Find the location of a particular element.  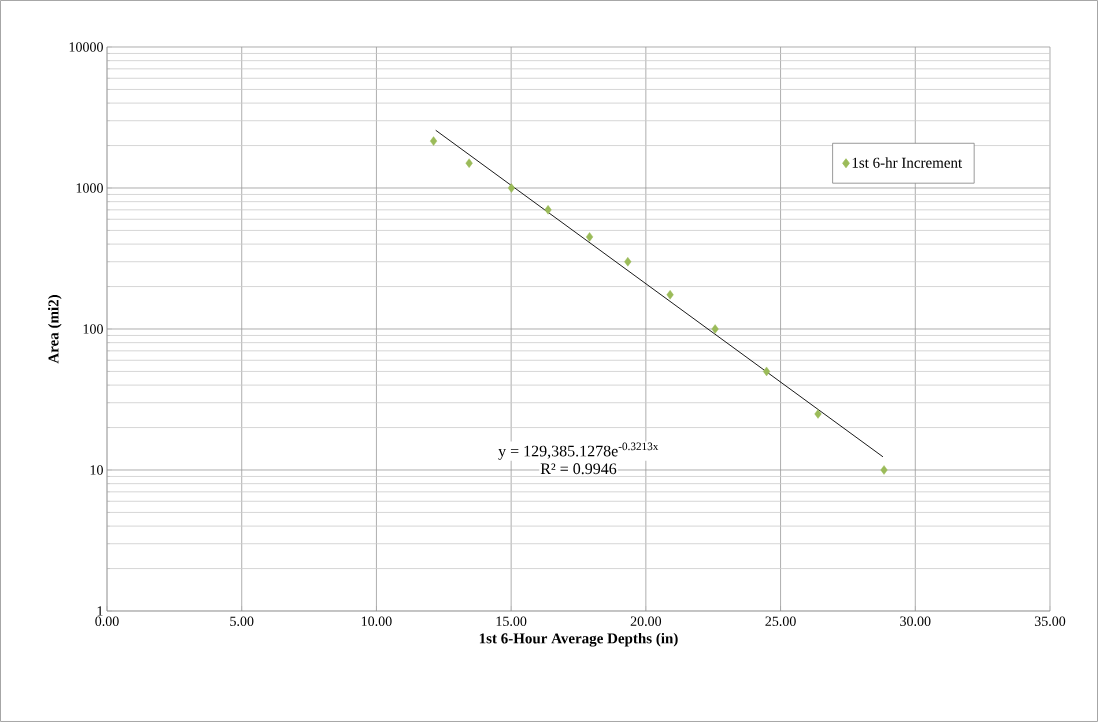

annotation: R² = 0.9946 is located at coordinates (578, 469).